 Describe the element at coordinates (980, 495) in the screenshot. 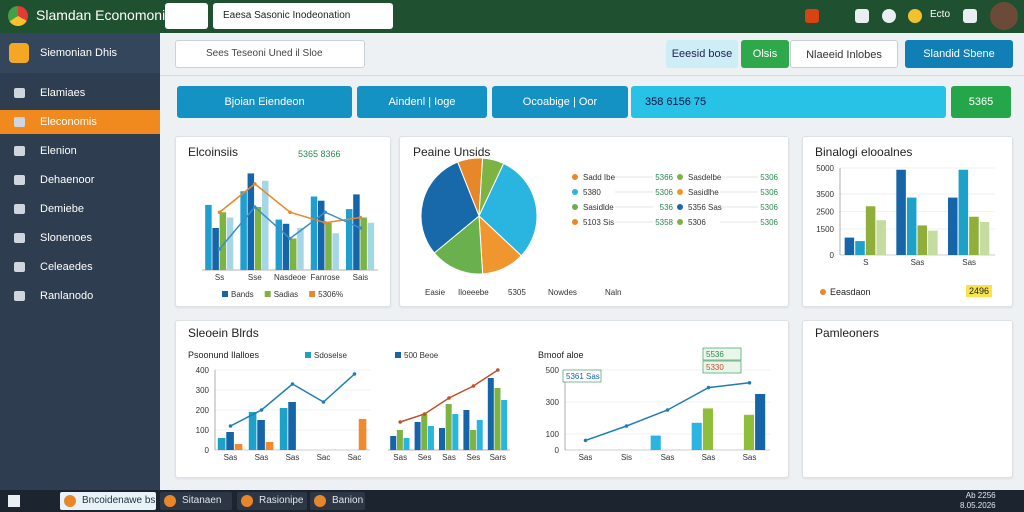

I see `time: Ab 2256` at that location.